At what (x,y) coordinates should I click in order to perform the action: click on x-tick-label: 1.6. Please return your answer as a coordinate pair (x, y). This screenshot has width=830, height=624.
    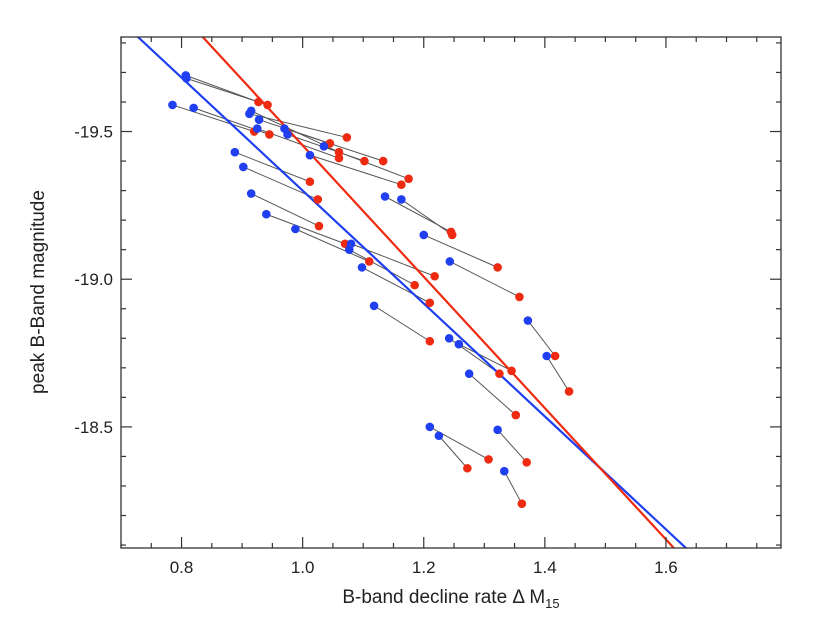
    Looking at the image, I should click on (666, 567).